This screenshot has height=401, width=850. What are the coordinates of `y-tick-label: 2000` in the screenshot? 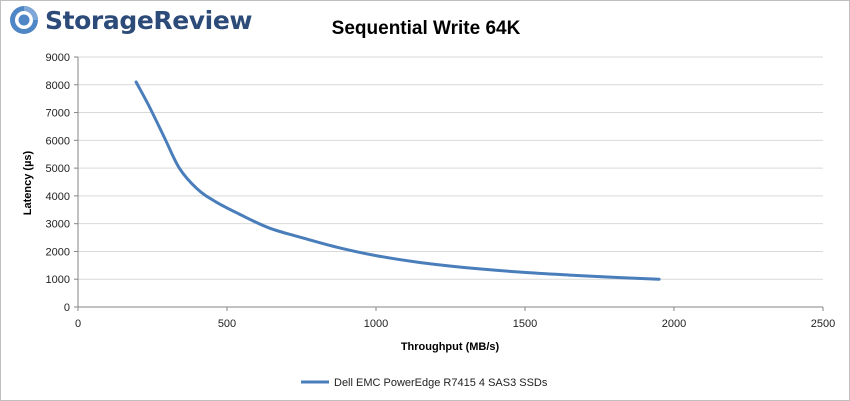 It's located at (58, 252).